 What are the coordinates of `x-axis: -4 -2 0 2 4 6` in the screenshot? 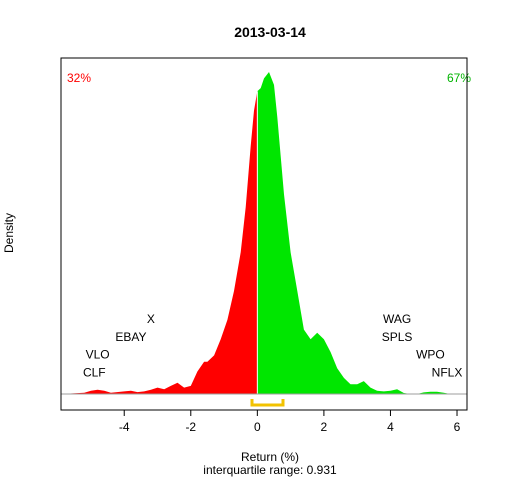 It's located at (290, 421).